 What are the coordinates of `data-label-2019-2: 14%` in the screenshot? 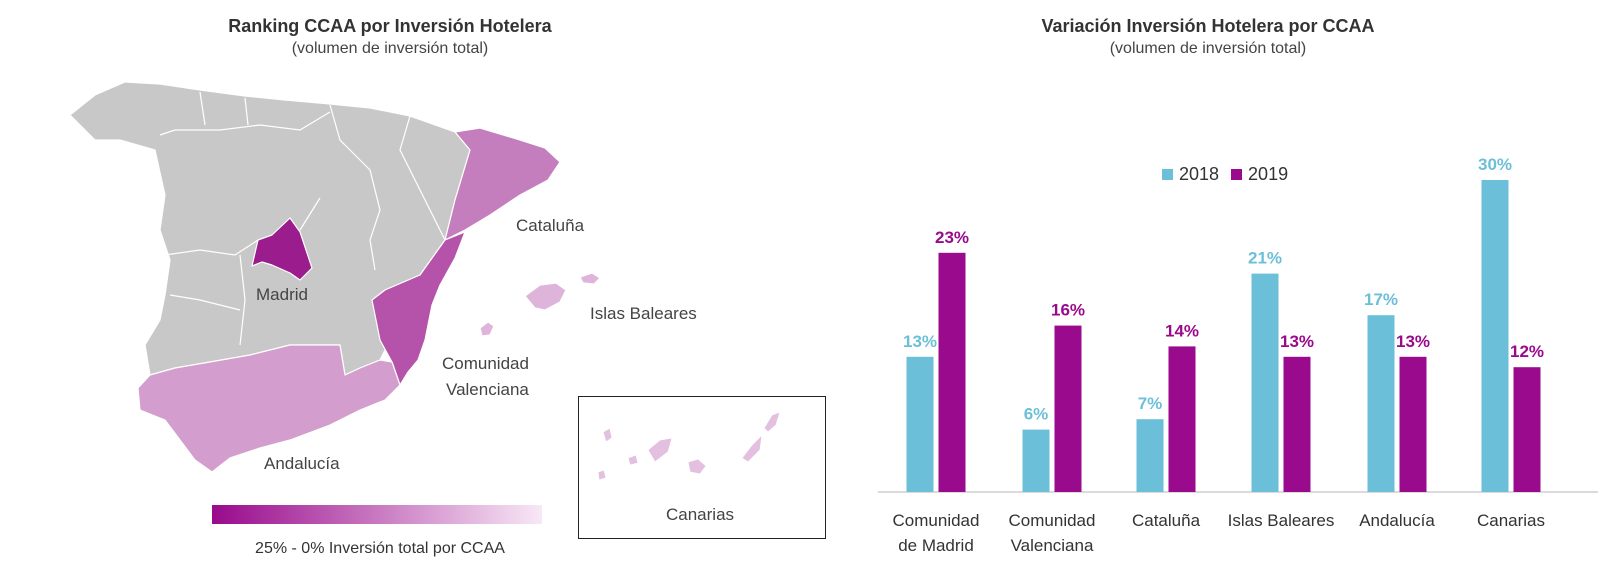 It's located at (1182, 330).